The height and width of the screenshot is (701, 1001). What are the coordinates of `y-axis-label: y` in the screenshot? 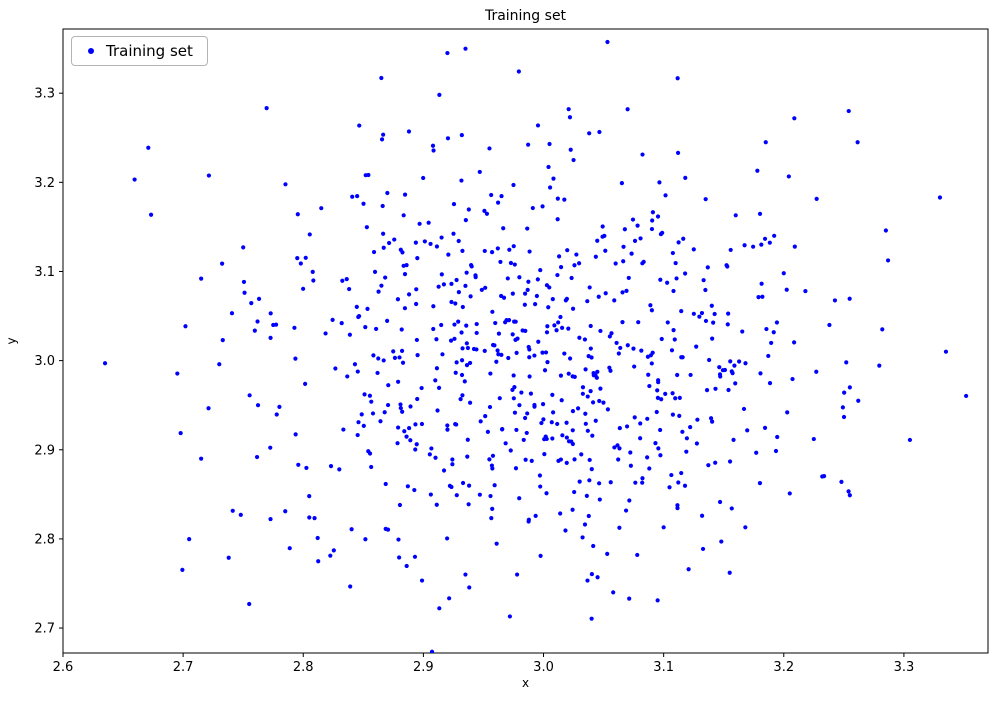 It's located at (11, 341).